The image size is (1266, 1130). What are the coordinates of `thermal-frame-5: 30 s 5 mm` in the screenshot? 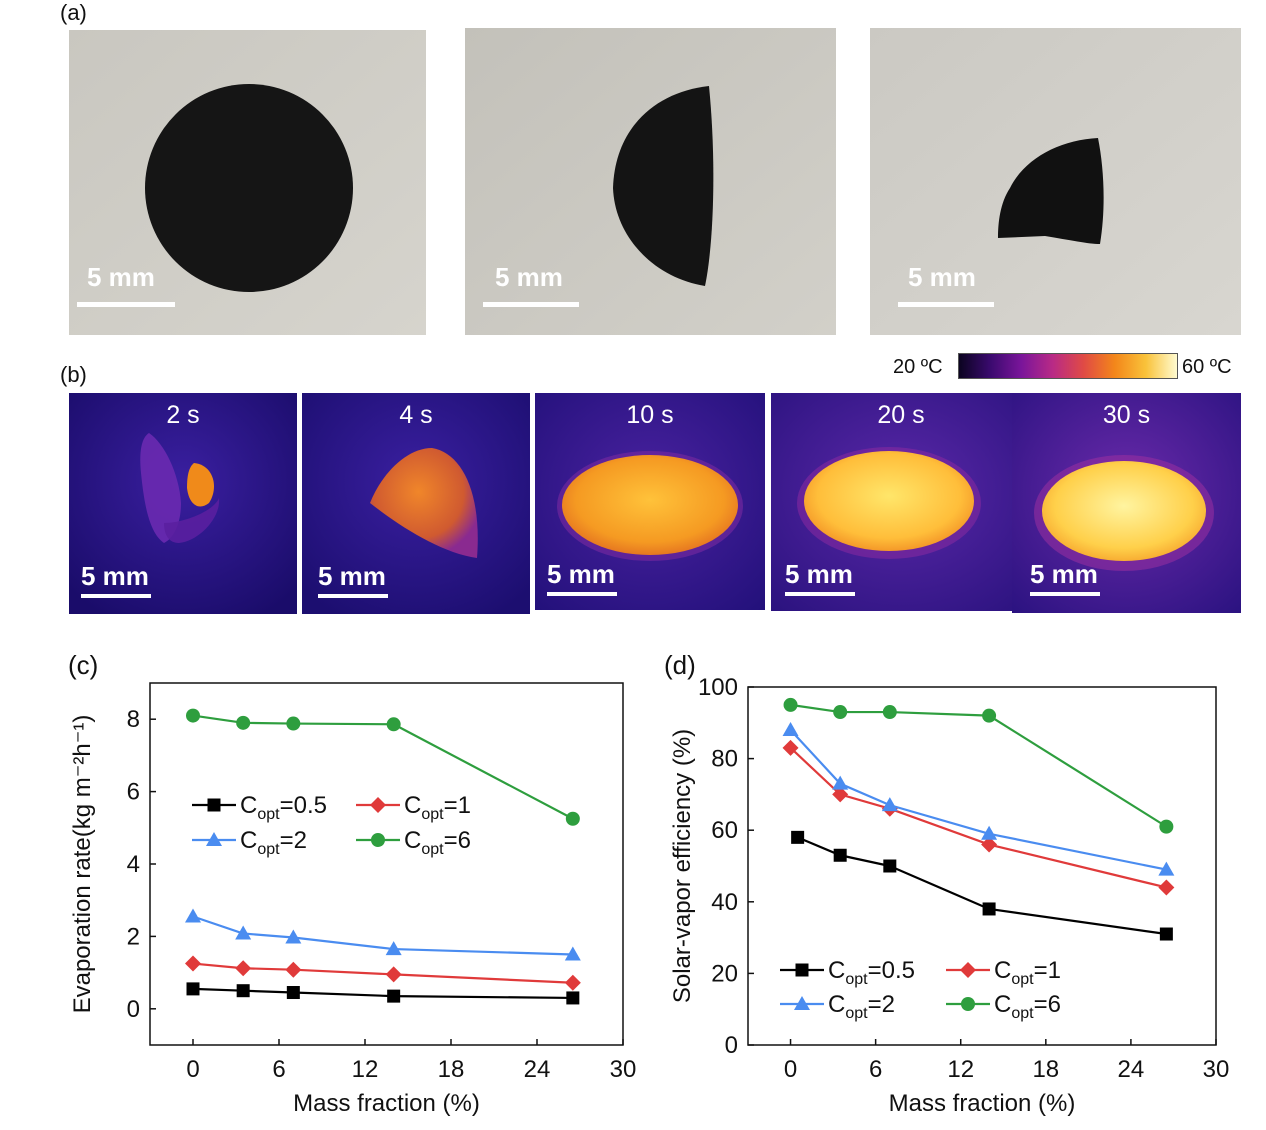 It's located at (1126, 503).